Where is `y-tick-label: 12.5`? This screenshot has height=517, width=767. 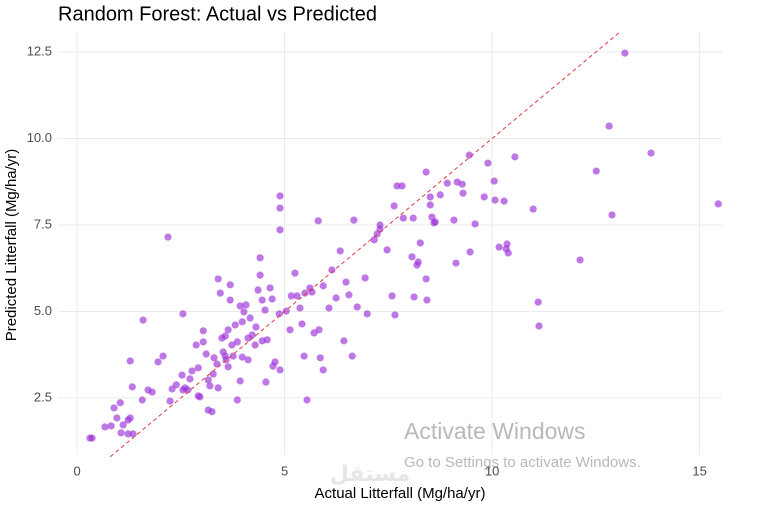
y-tick-label: 12.5 is located at coordinates (39, 50).